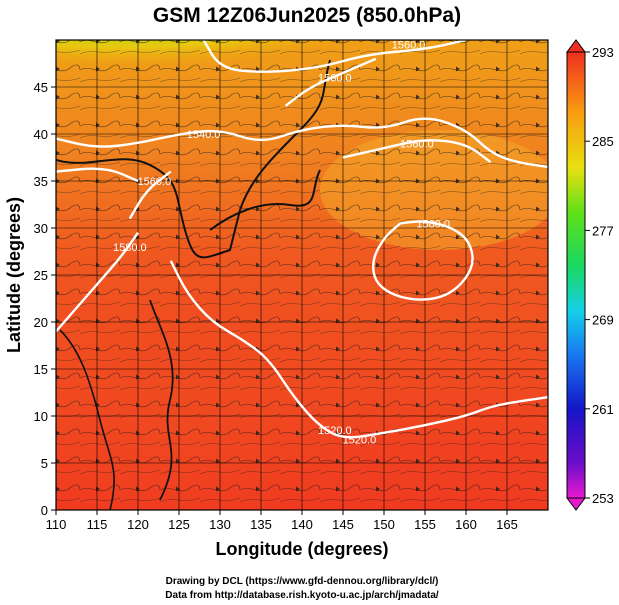  What do you see at coordinates (603, 409) in the screenshot?
I see `colorbar-tick-label: 261` at bounding box center [603, 409].